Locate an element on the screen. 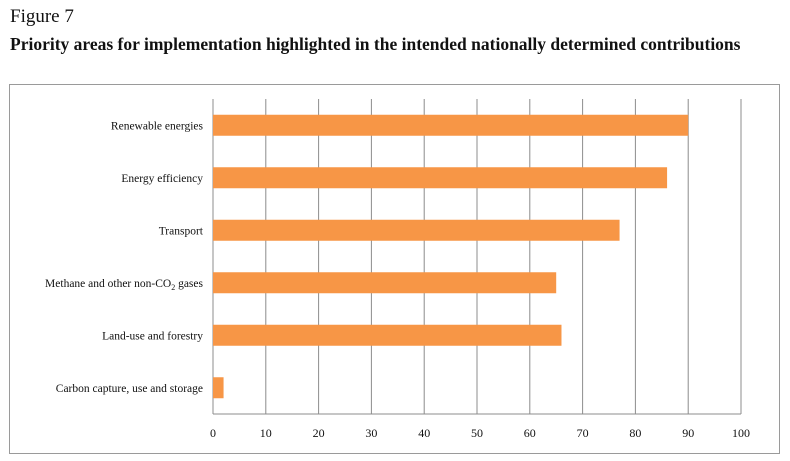 This screenshot has width=790, height=461. x-tick-label: 20 is located at coordinates (319, 433).